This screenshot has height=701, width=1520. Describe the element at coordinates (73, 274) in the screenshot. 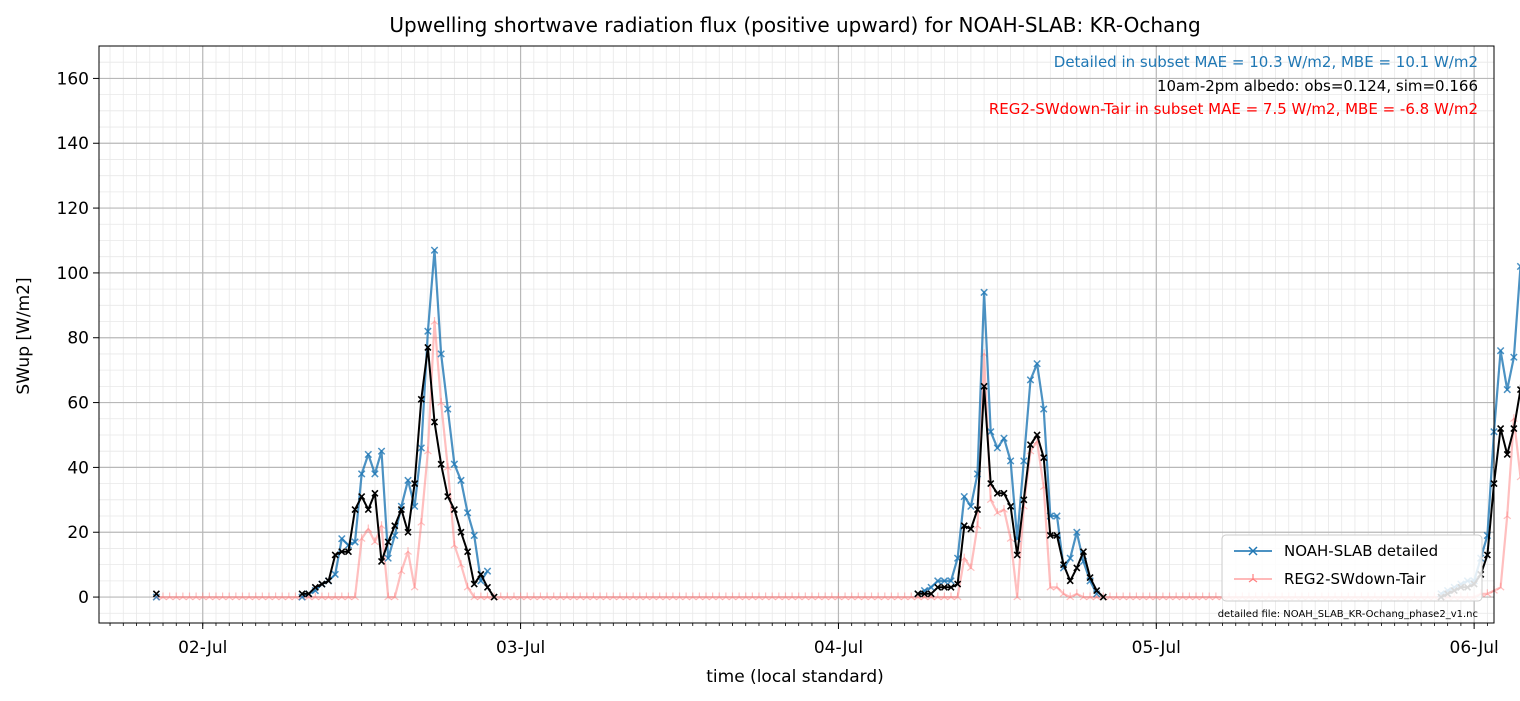

I see `y-tick-label: 100` at that location.